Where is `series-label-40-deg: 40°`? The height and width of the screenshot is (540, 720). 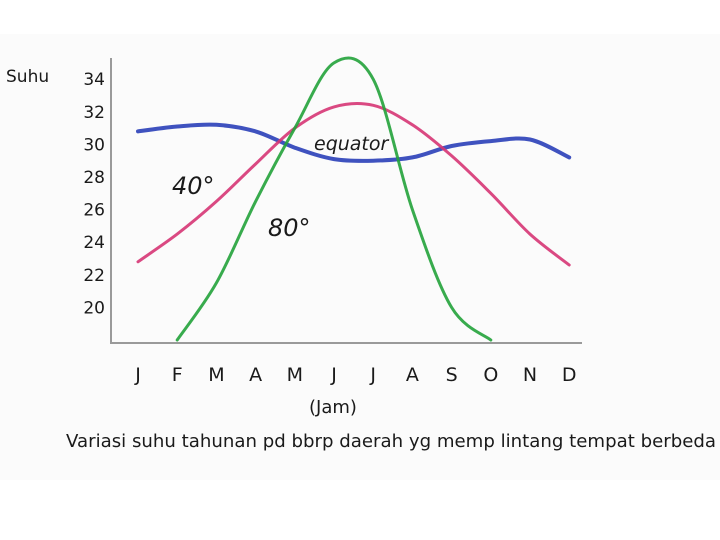 series-label-40-deg: 40° is located at coordinates (193, 186).